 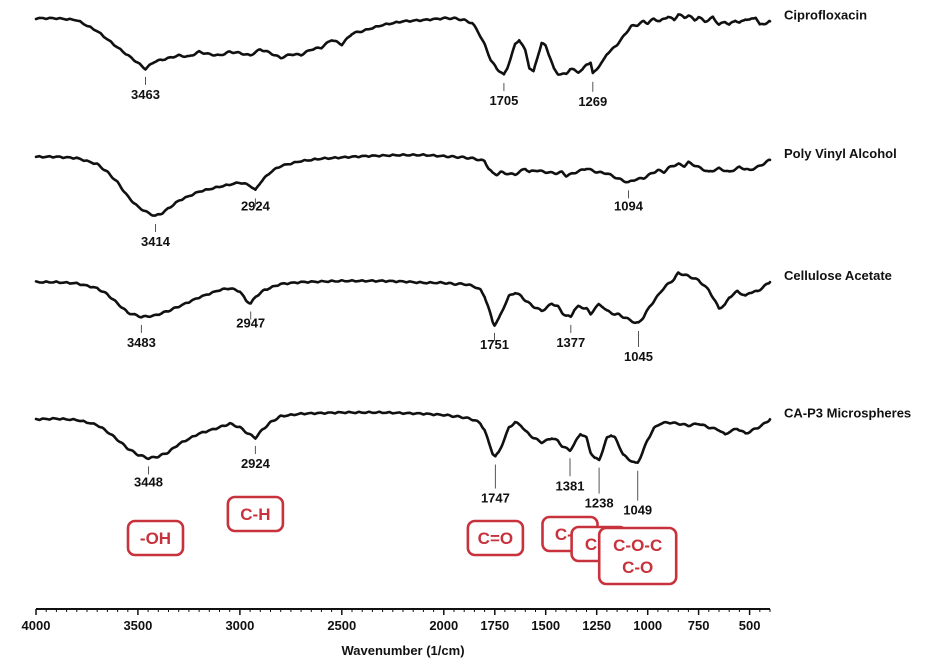 What do you see at coordinates (637, 567) in the screenshot?
I see `group-label-text: C-O` at bounding box center [637, 567].